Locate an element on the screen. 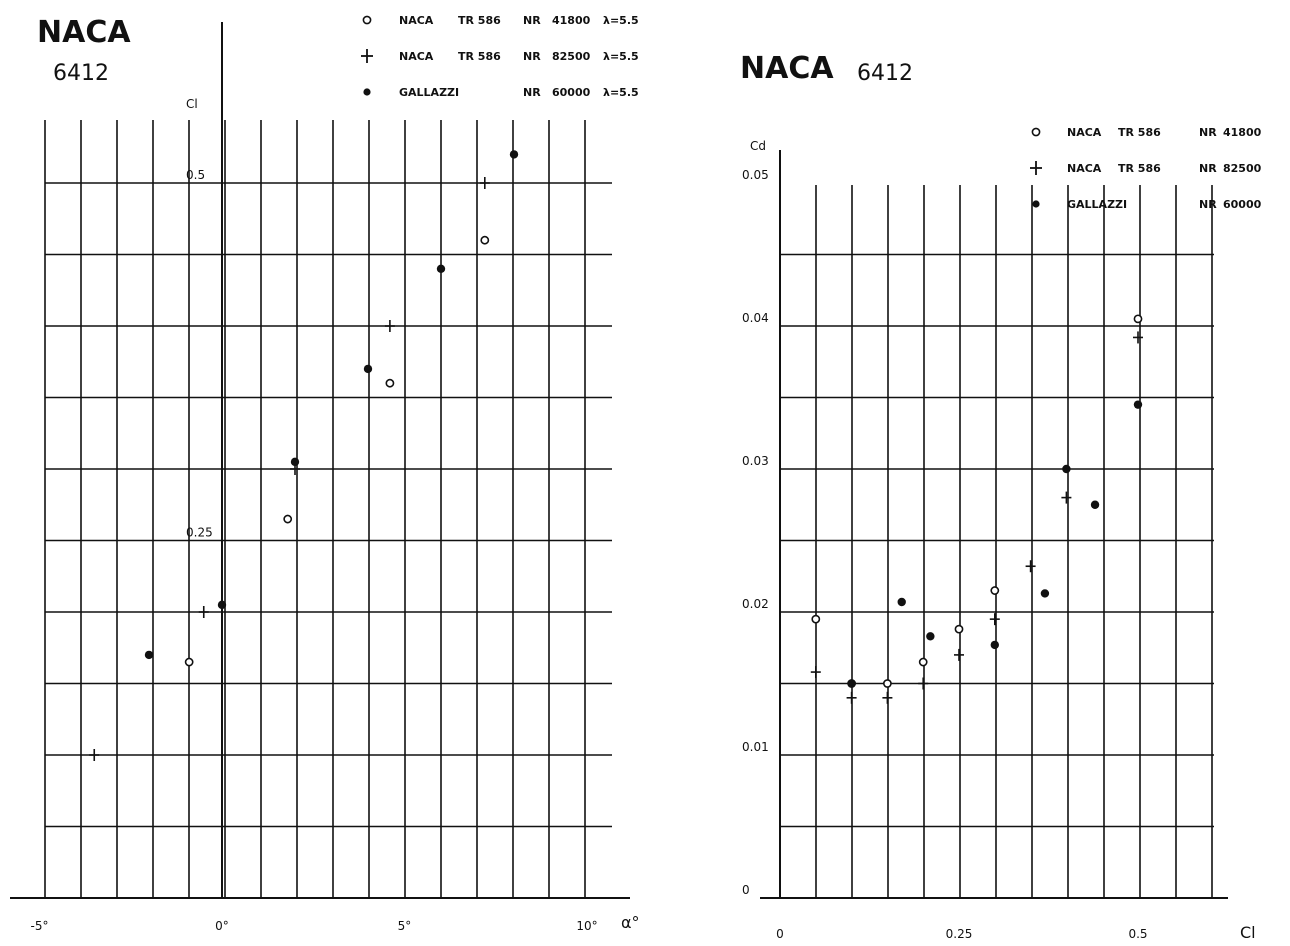  x-tick-label: 0.5 is located at coordinates (1137, 934).